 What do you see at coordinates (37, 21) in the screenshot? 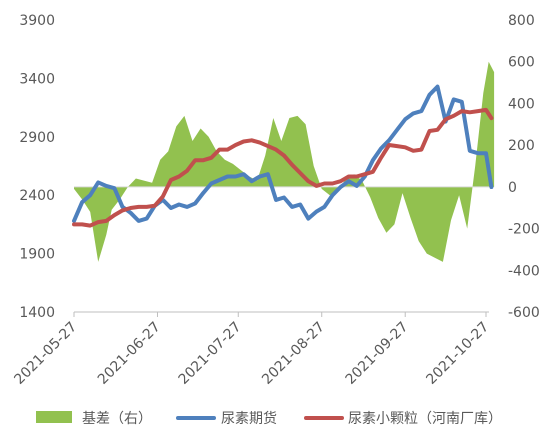
I see `left-tick-label: 3900` at bounding box center [37, 21].